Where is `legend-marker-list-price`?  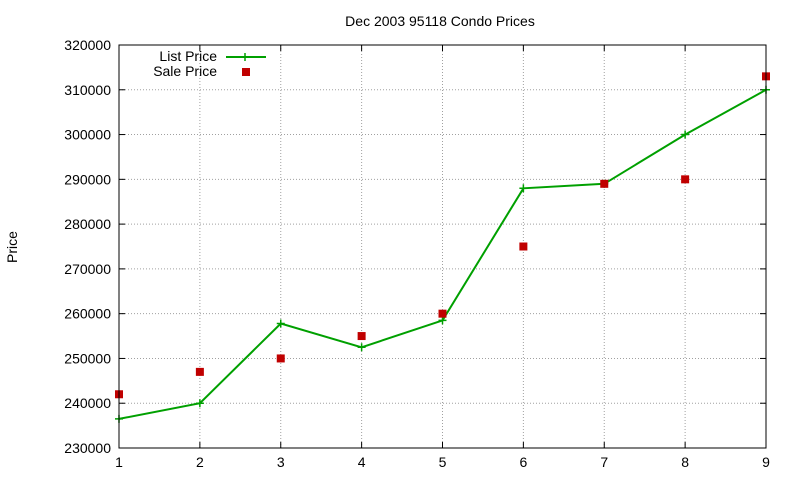 legend-marker-list-price is located at coordinates (245, 57).